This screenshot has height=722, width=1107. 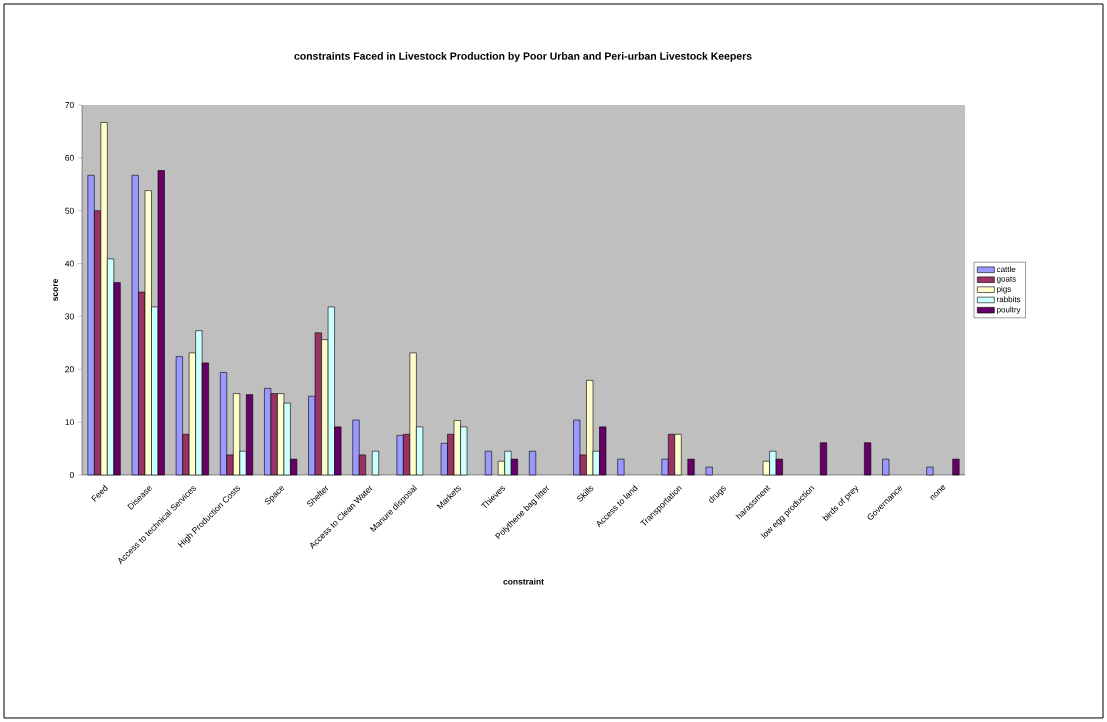 What do you see at coordinates (69, 157) in the screenshot?
I see `y-tick-label: 60` at bounding box center [69, 157].